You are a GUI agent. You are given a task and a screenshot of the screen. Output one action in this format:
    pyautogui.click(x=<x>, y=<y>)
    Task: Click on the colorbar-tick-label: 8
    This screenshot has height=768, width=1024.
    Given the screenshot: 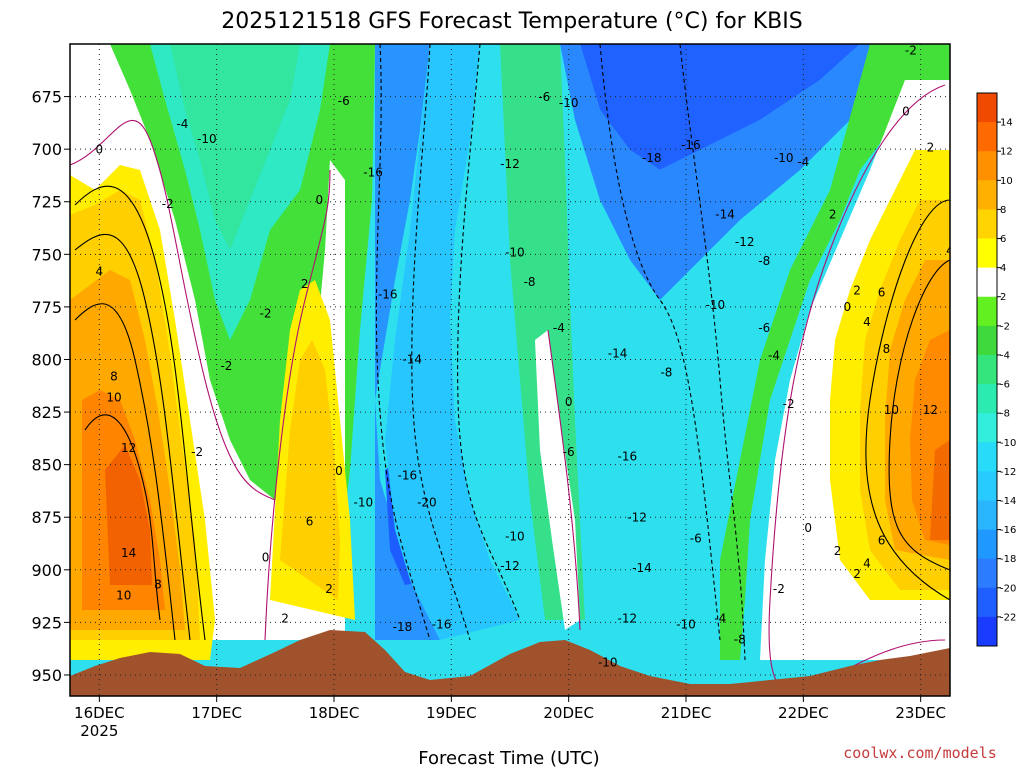 What is the action you would take?
    pyautogui.click(x=1003, y=210)
    